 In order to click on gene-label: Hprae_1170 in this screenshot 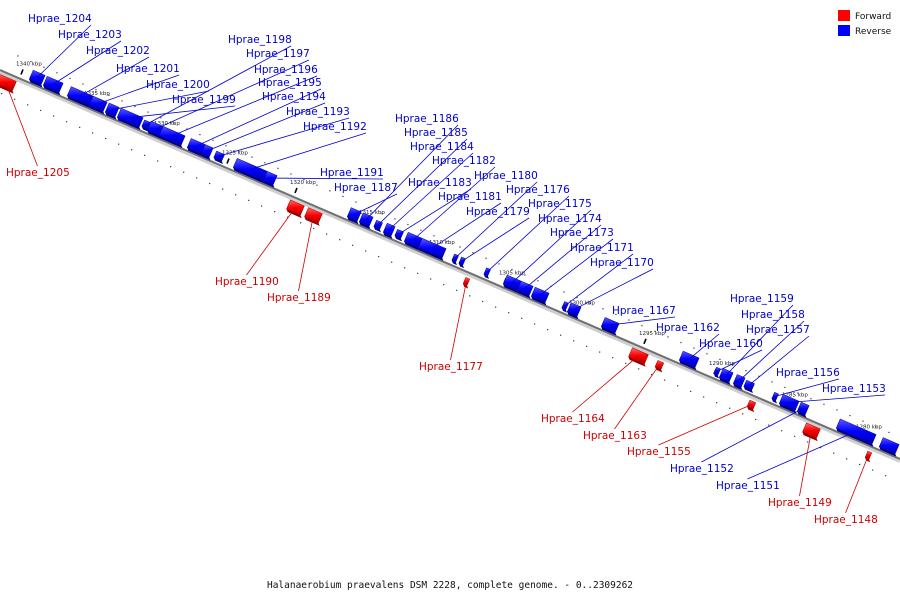, I will do `click(622, 263)`.